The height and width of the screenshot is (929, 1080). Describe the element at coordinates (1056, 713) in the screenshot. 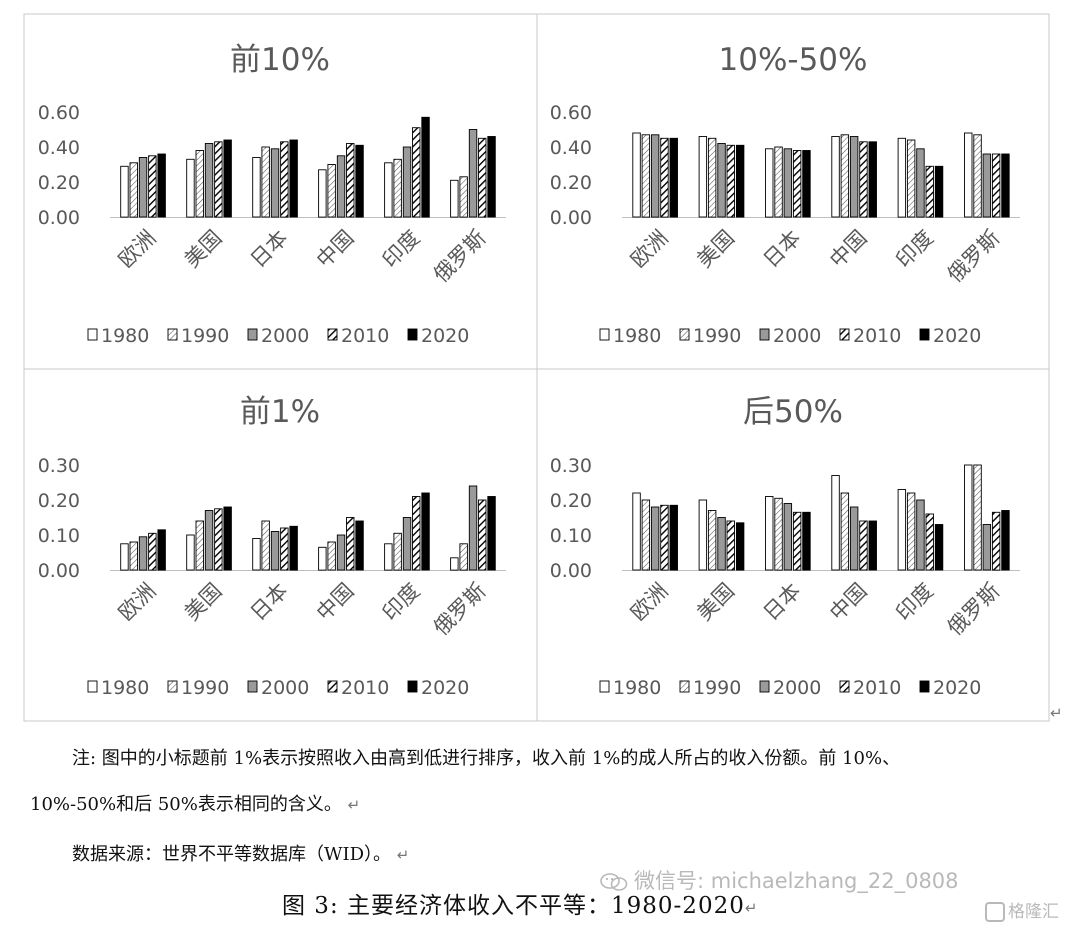

I see `paragraph-mark-icon: ↵` at that location.